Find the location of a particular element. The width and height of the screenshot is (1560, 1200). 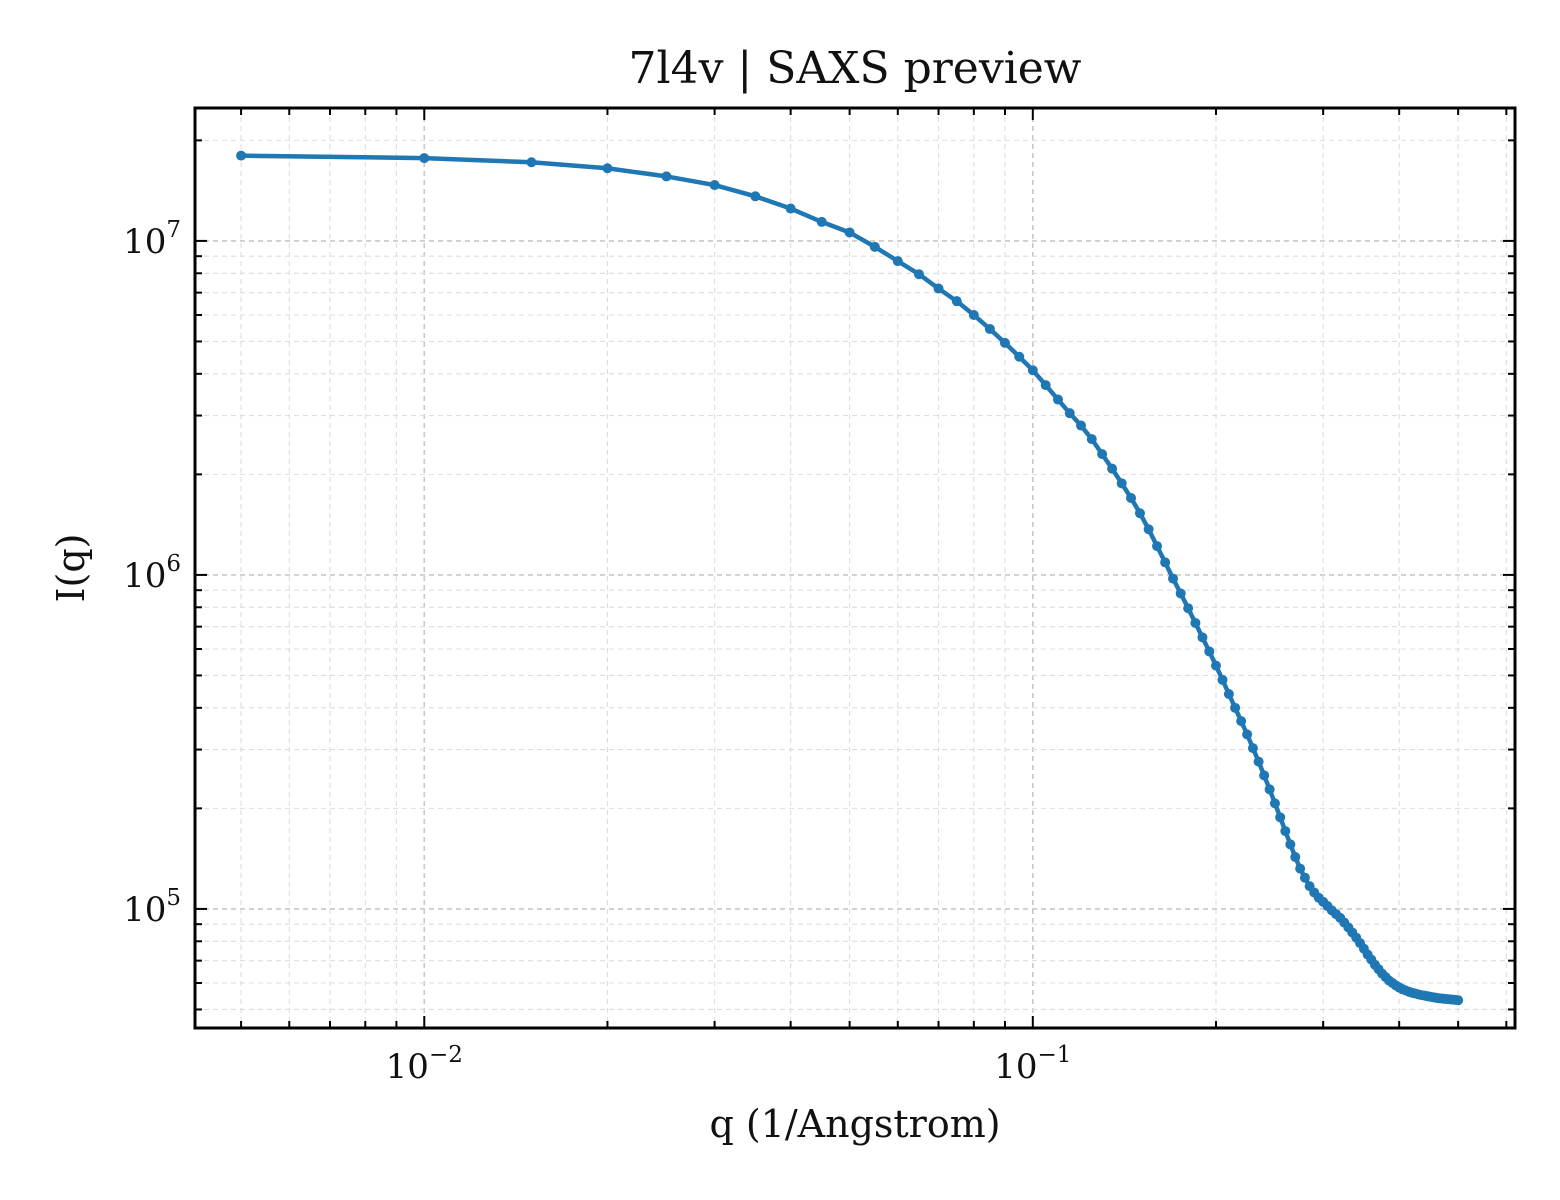

chart-title: 7l4v | SAXS preview is located at coordinates (855, 68).